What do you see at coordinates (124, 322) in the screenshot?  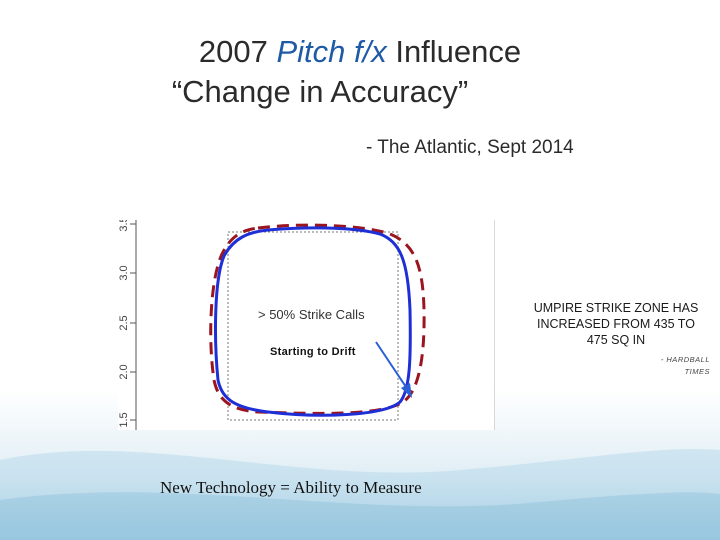 I see `y-tick-label: 2.5` at bounding box center [124, 322].